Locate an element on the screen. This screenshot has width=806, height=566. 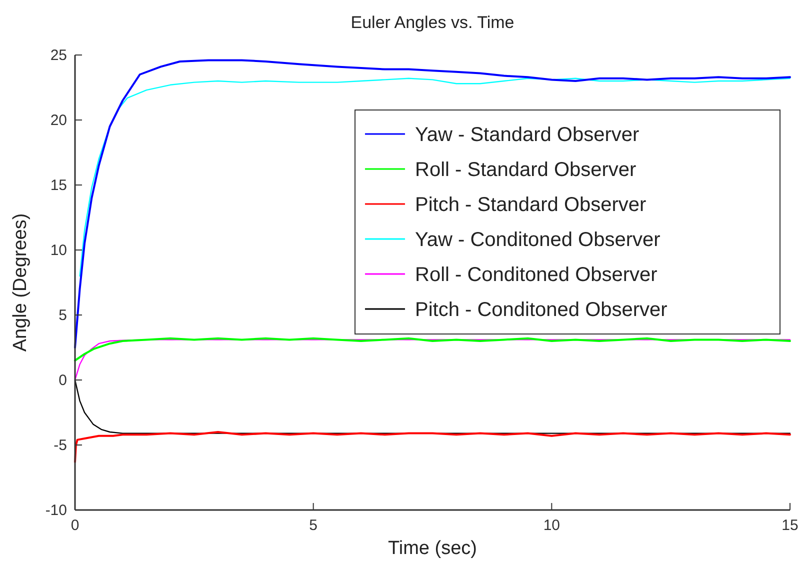
y-tick-label: 15 is located at coordinates (58, 185).